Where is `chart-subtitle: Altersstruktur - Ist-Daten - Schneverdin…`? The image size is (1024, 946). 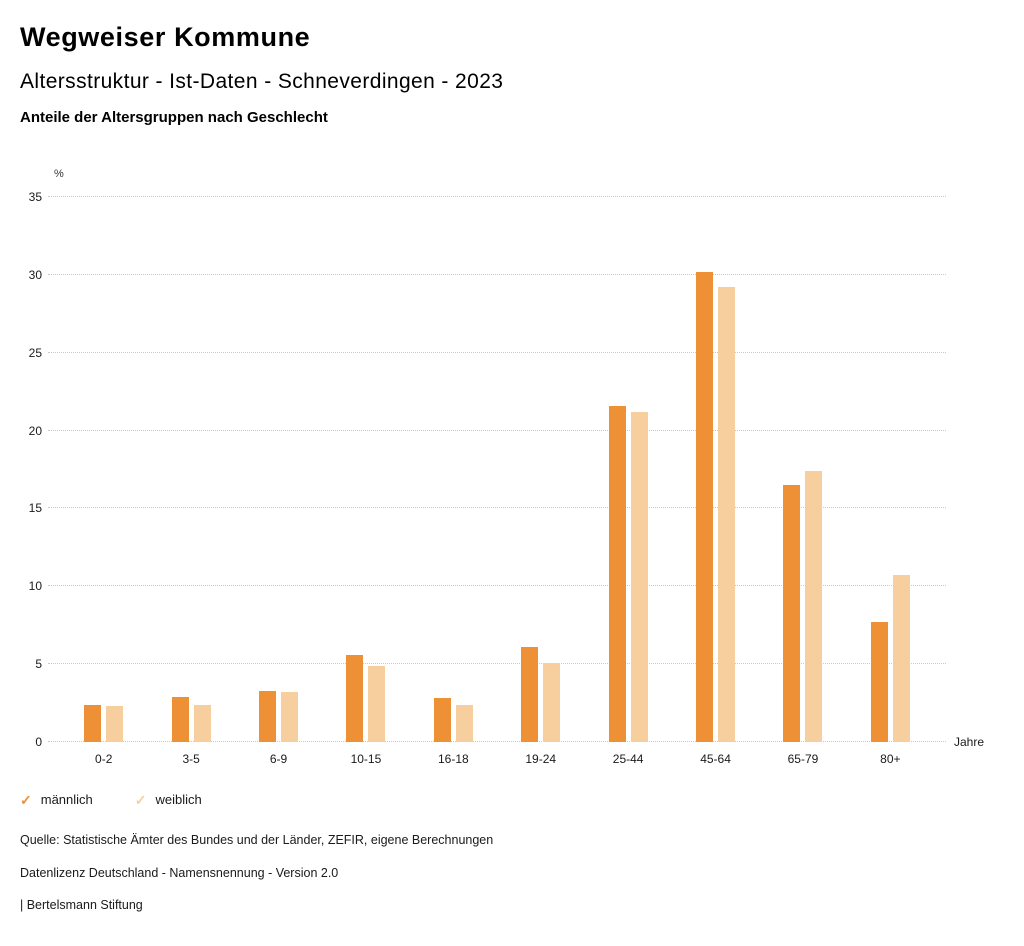 chart-subtitle: Altersstruktur - Ist-Daten - Schneverdin… is located at coordinates (262, 81).